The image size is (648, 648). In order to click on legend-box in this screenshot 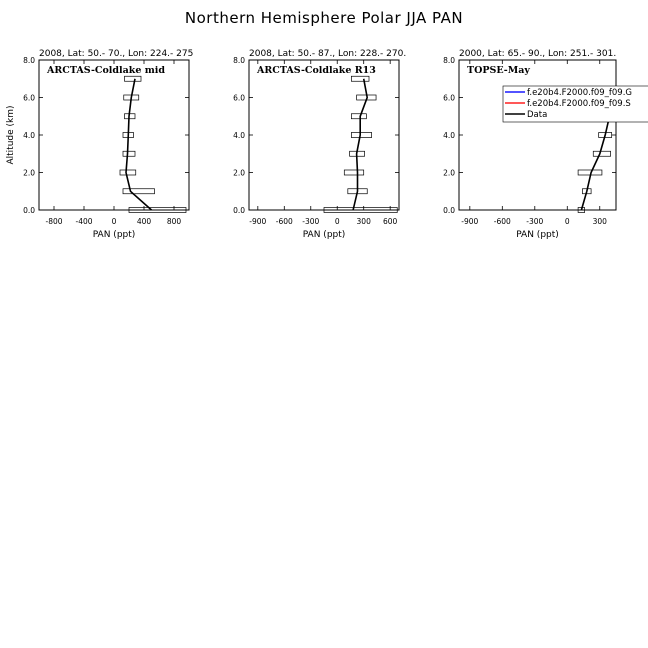, I will do `click(575, 104)`.